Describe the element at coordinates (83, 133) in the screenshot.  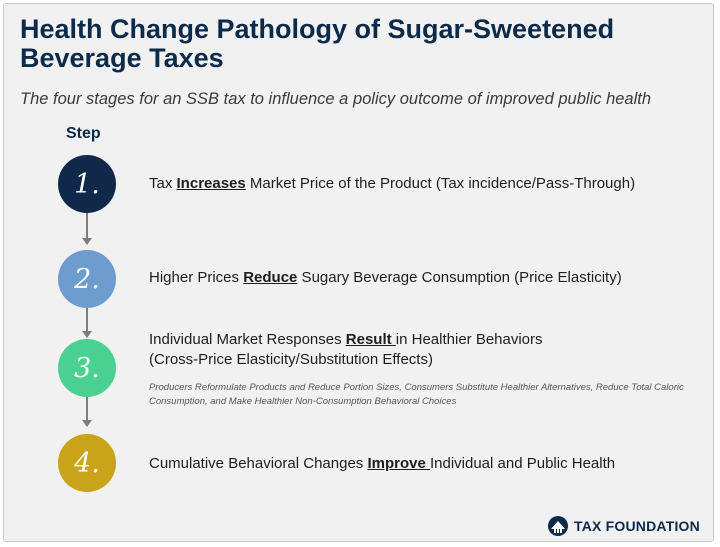
I see `step-column-heading: Step` at that location.